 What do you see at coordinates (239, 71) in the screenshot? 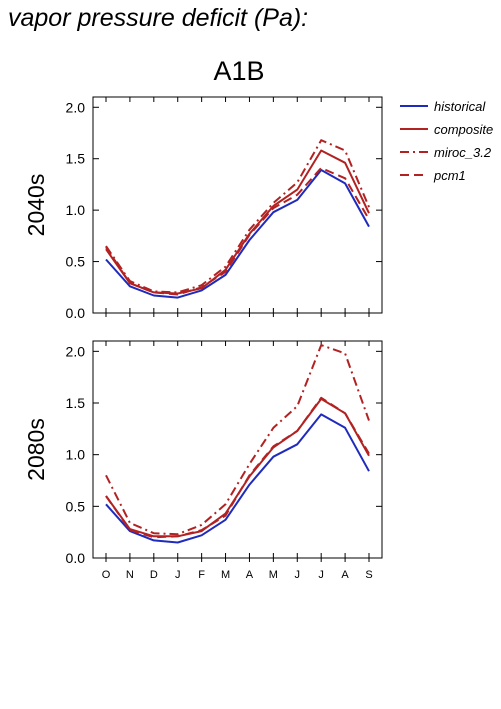
I see `scenario-title: A1B` at bounding box center [239, 71].